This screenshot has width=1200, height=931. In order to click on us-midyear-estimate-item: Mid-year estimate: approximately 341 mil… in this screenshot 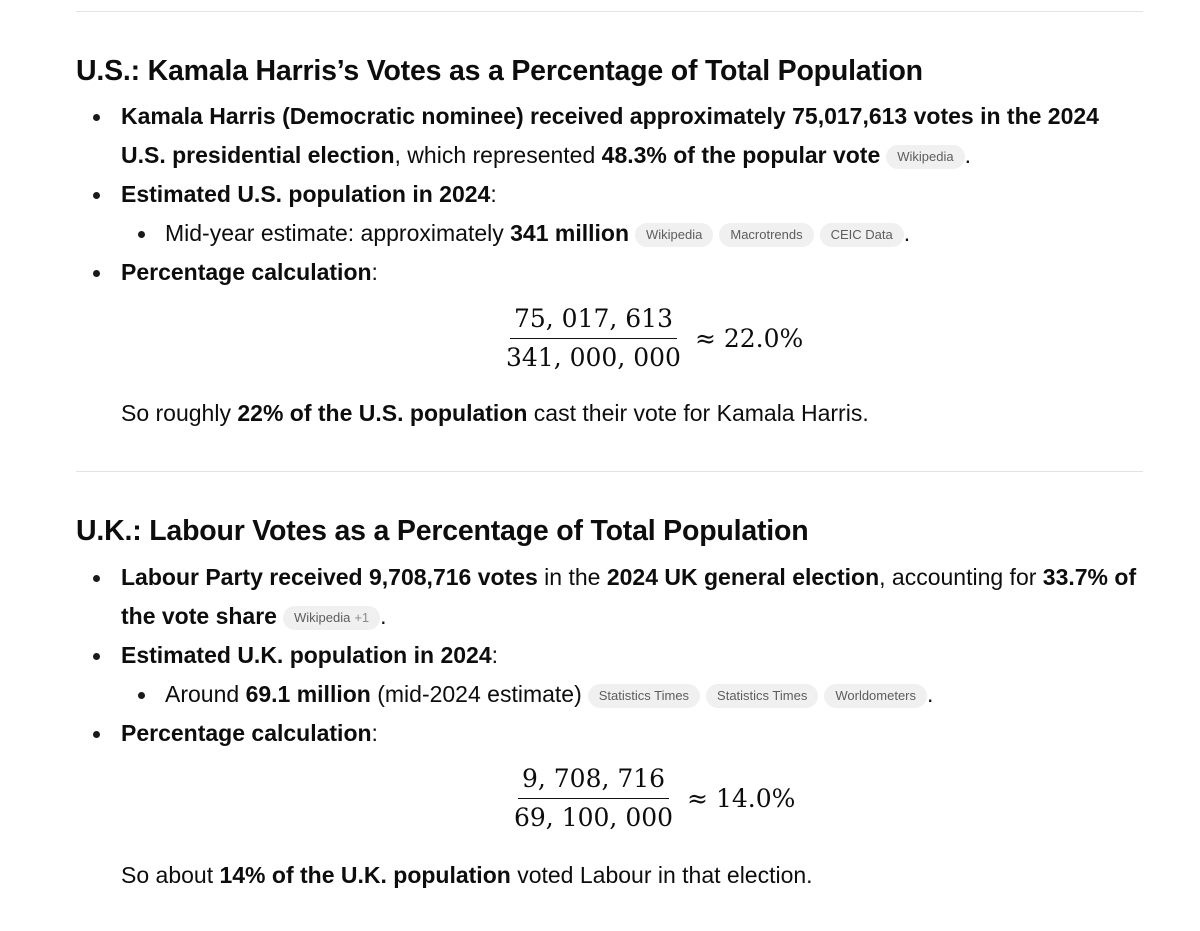, I will do `click(632, 233)`.